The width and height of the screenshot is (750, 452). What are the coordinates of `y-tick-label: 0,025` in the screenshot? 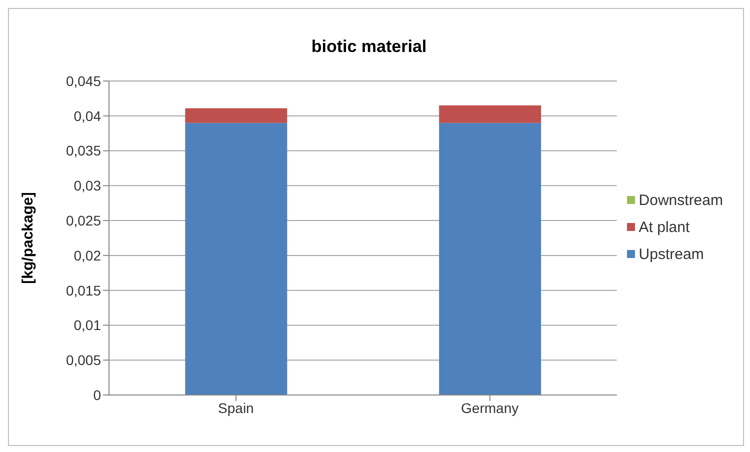 It's located at (84, 220).